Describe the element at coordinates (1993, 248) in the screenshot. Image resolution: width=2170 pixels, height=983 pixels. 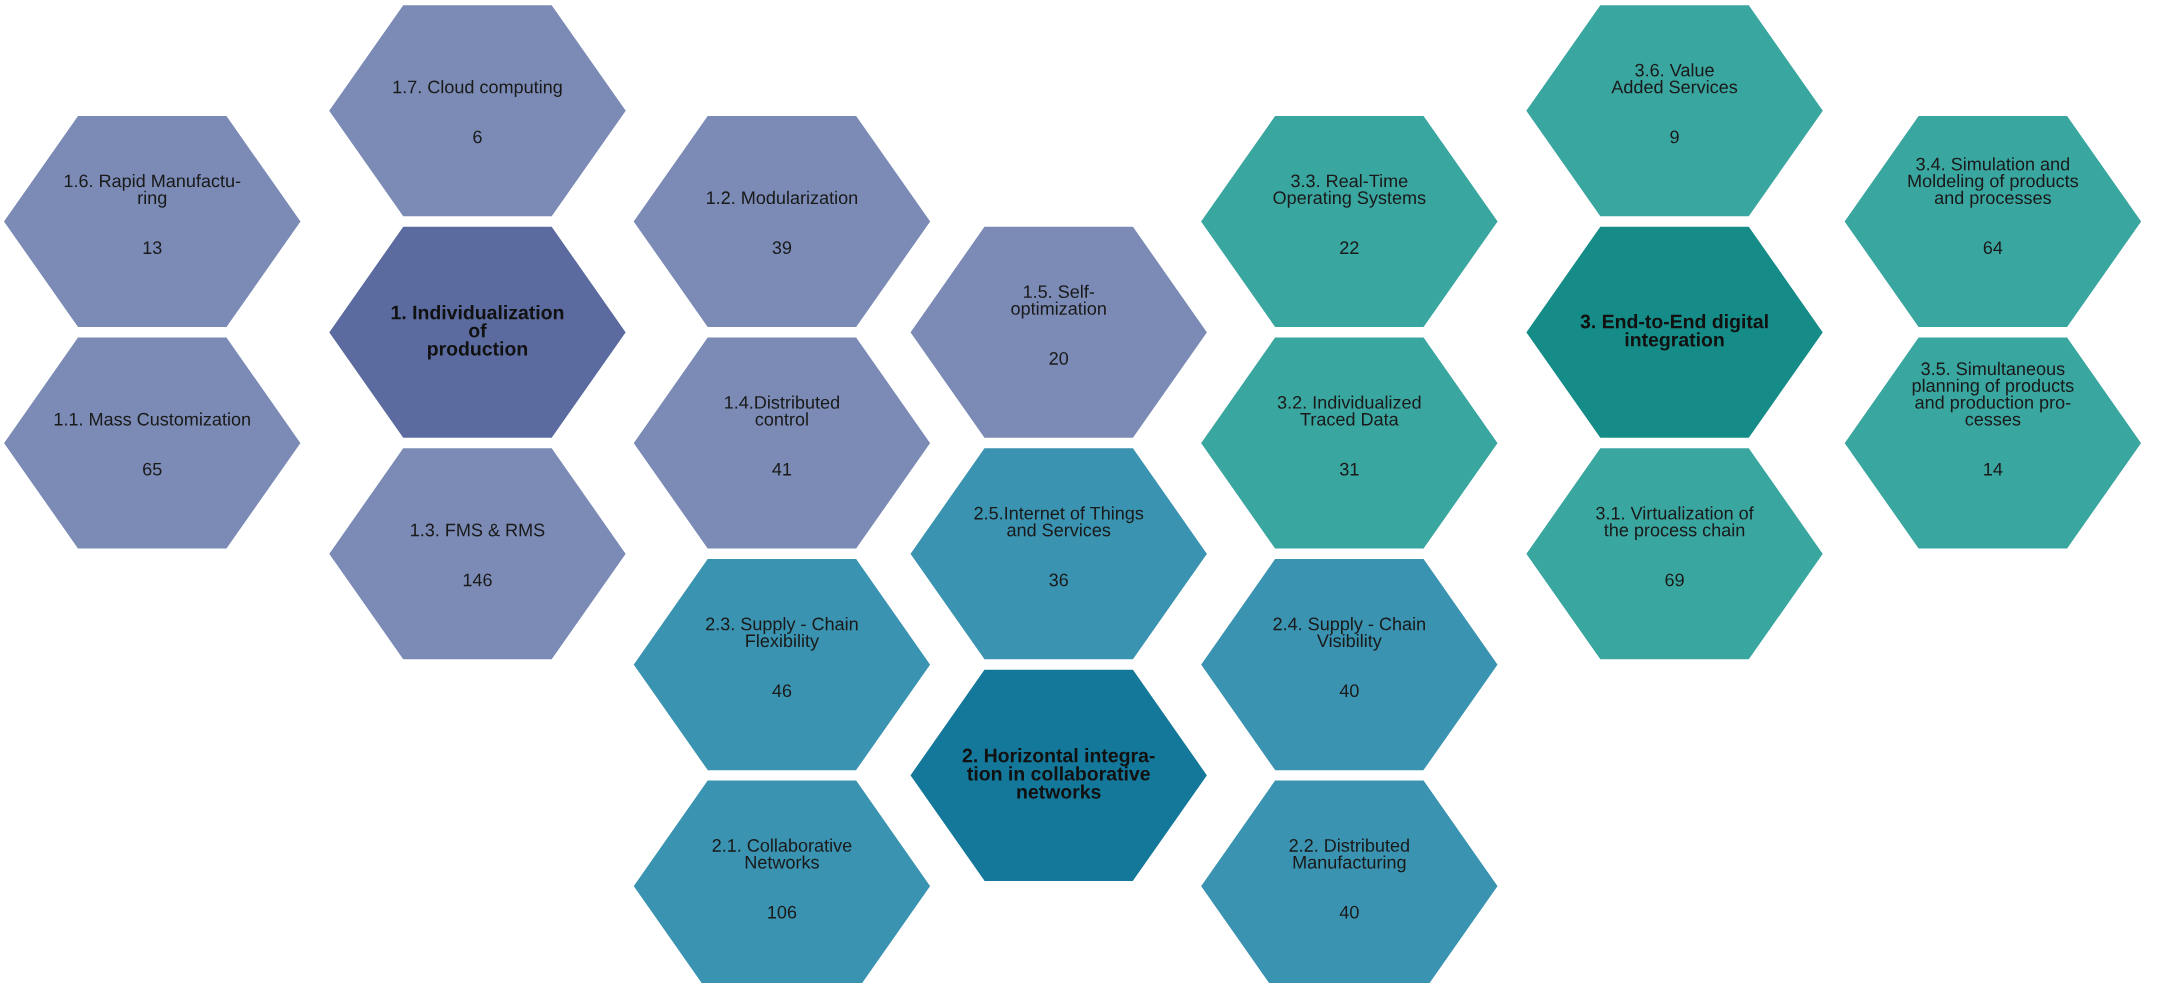
I see `data-label: 64` at that location.